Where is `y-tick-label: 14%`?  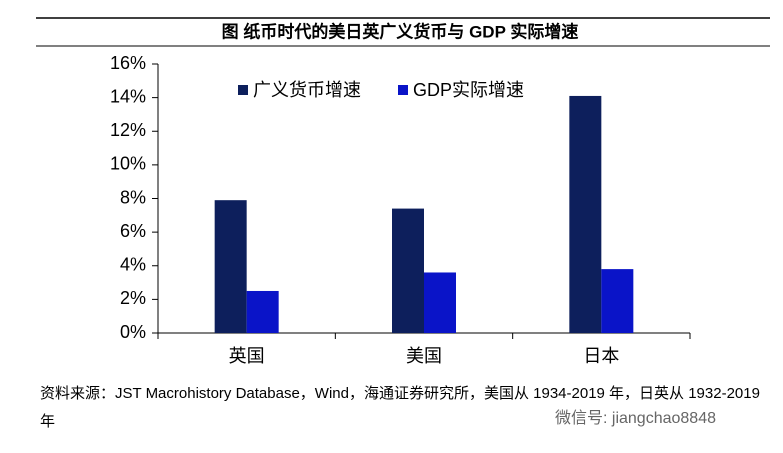
y-tick-label: 14% is located at coordinates (128, 96).